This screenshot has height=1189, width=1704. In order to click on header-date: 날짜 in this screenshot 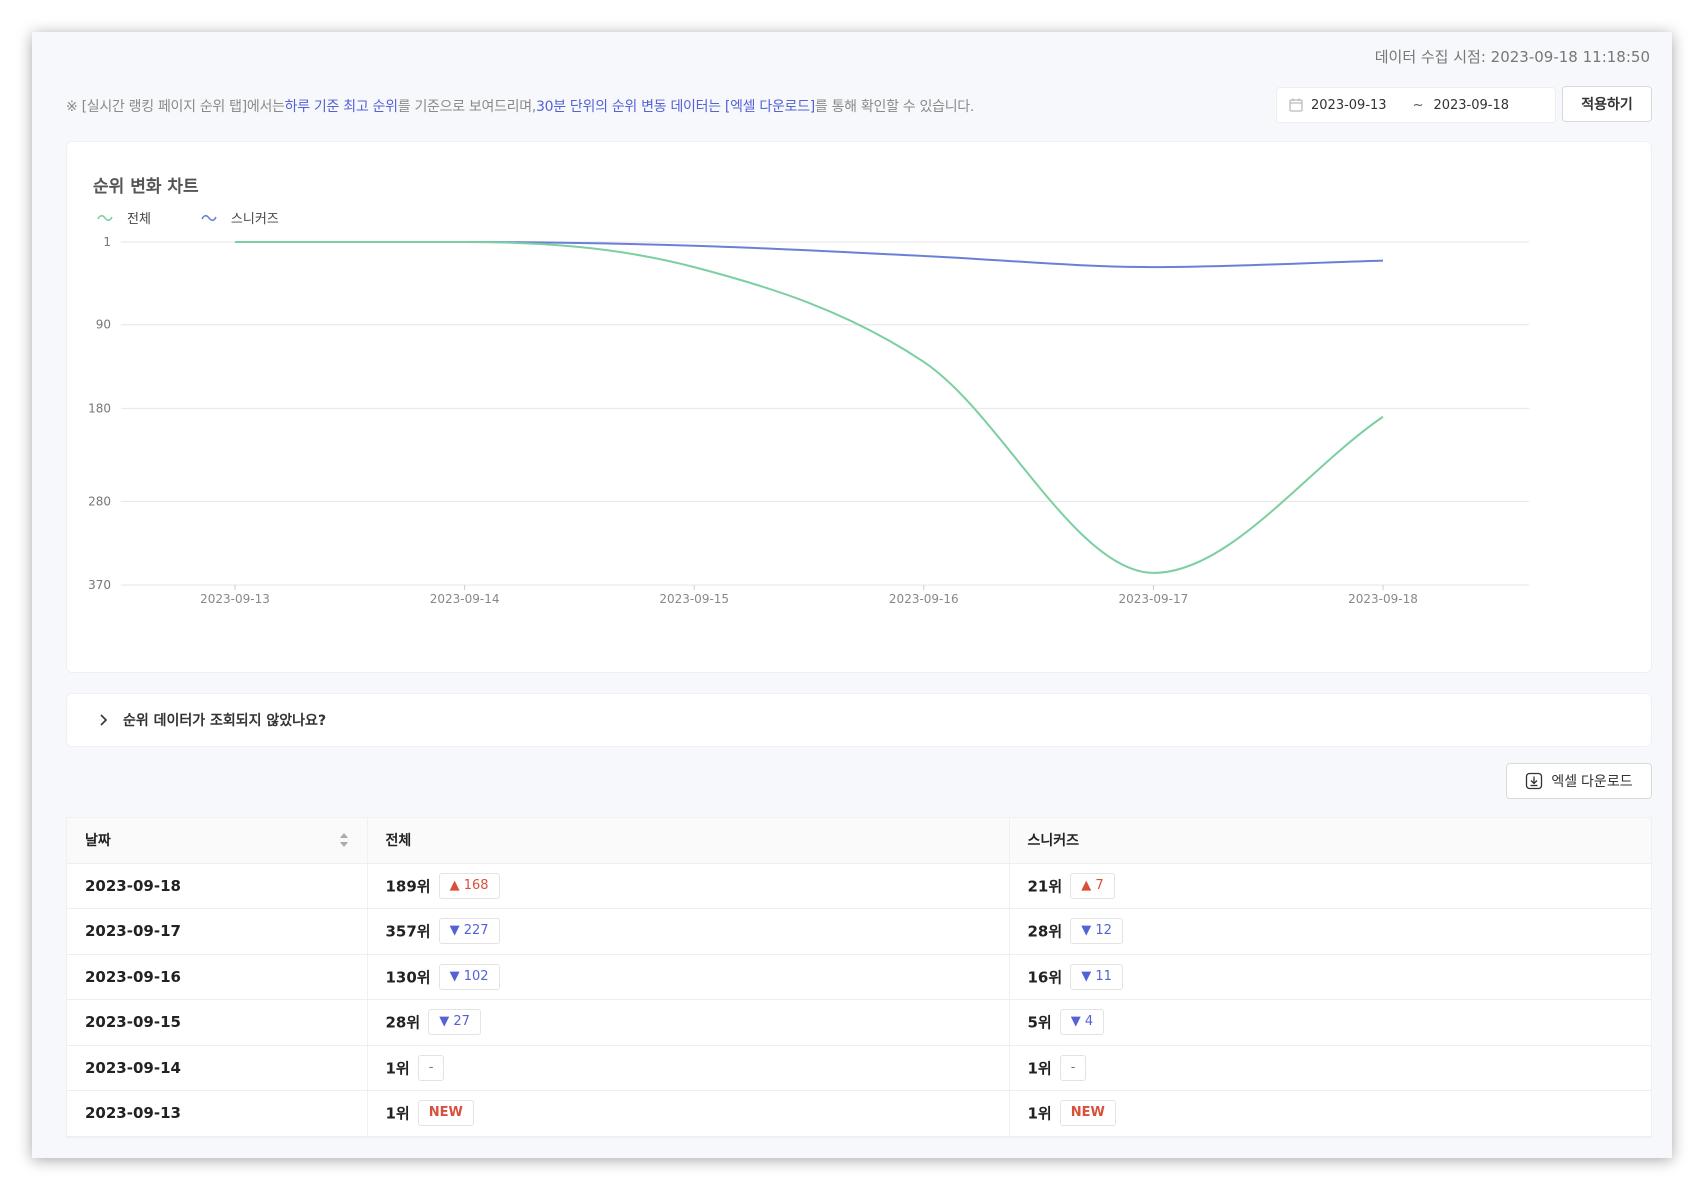, I will do `click(217, 841)`.